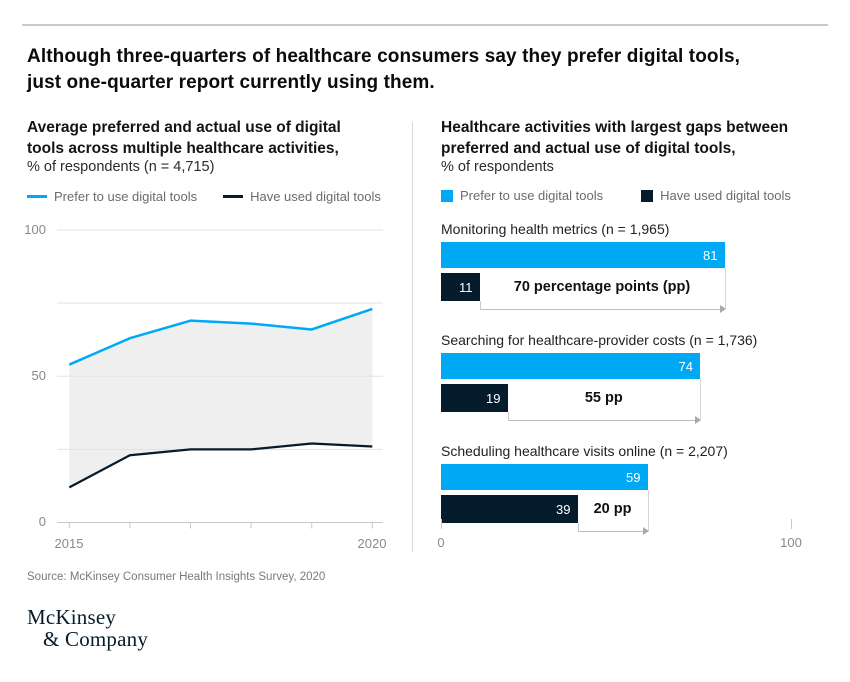  I want to click on gap-label: 20 pp, so click(612, 509).